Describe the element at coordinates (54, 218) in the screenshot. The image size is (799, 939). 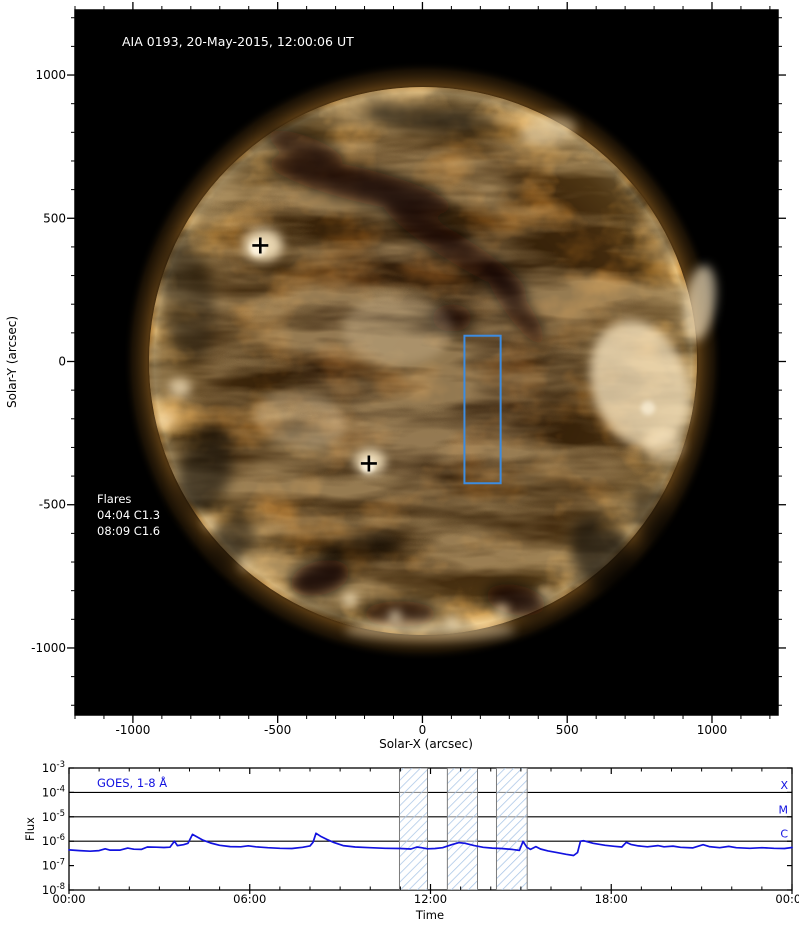
I see `y-tick-label: 500` at that location.